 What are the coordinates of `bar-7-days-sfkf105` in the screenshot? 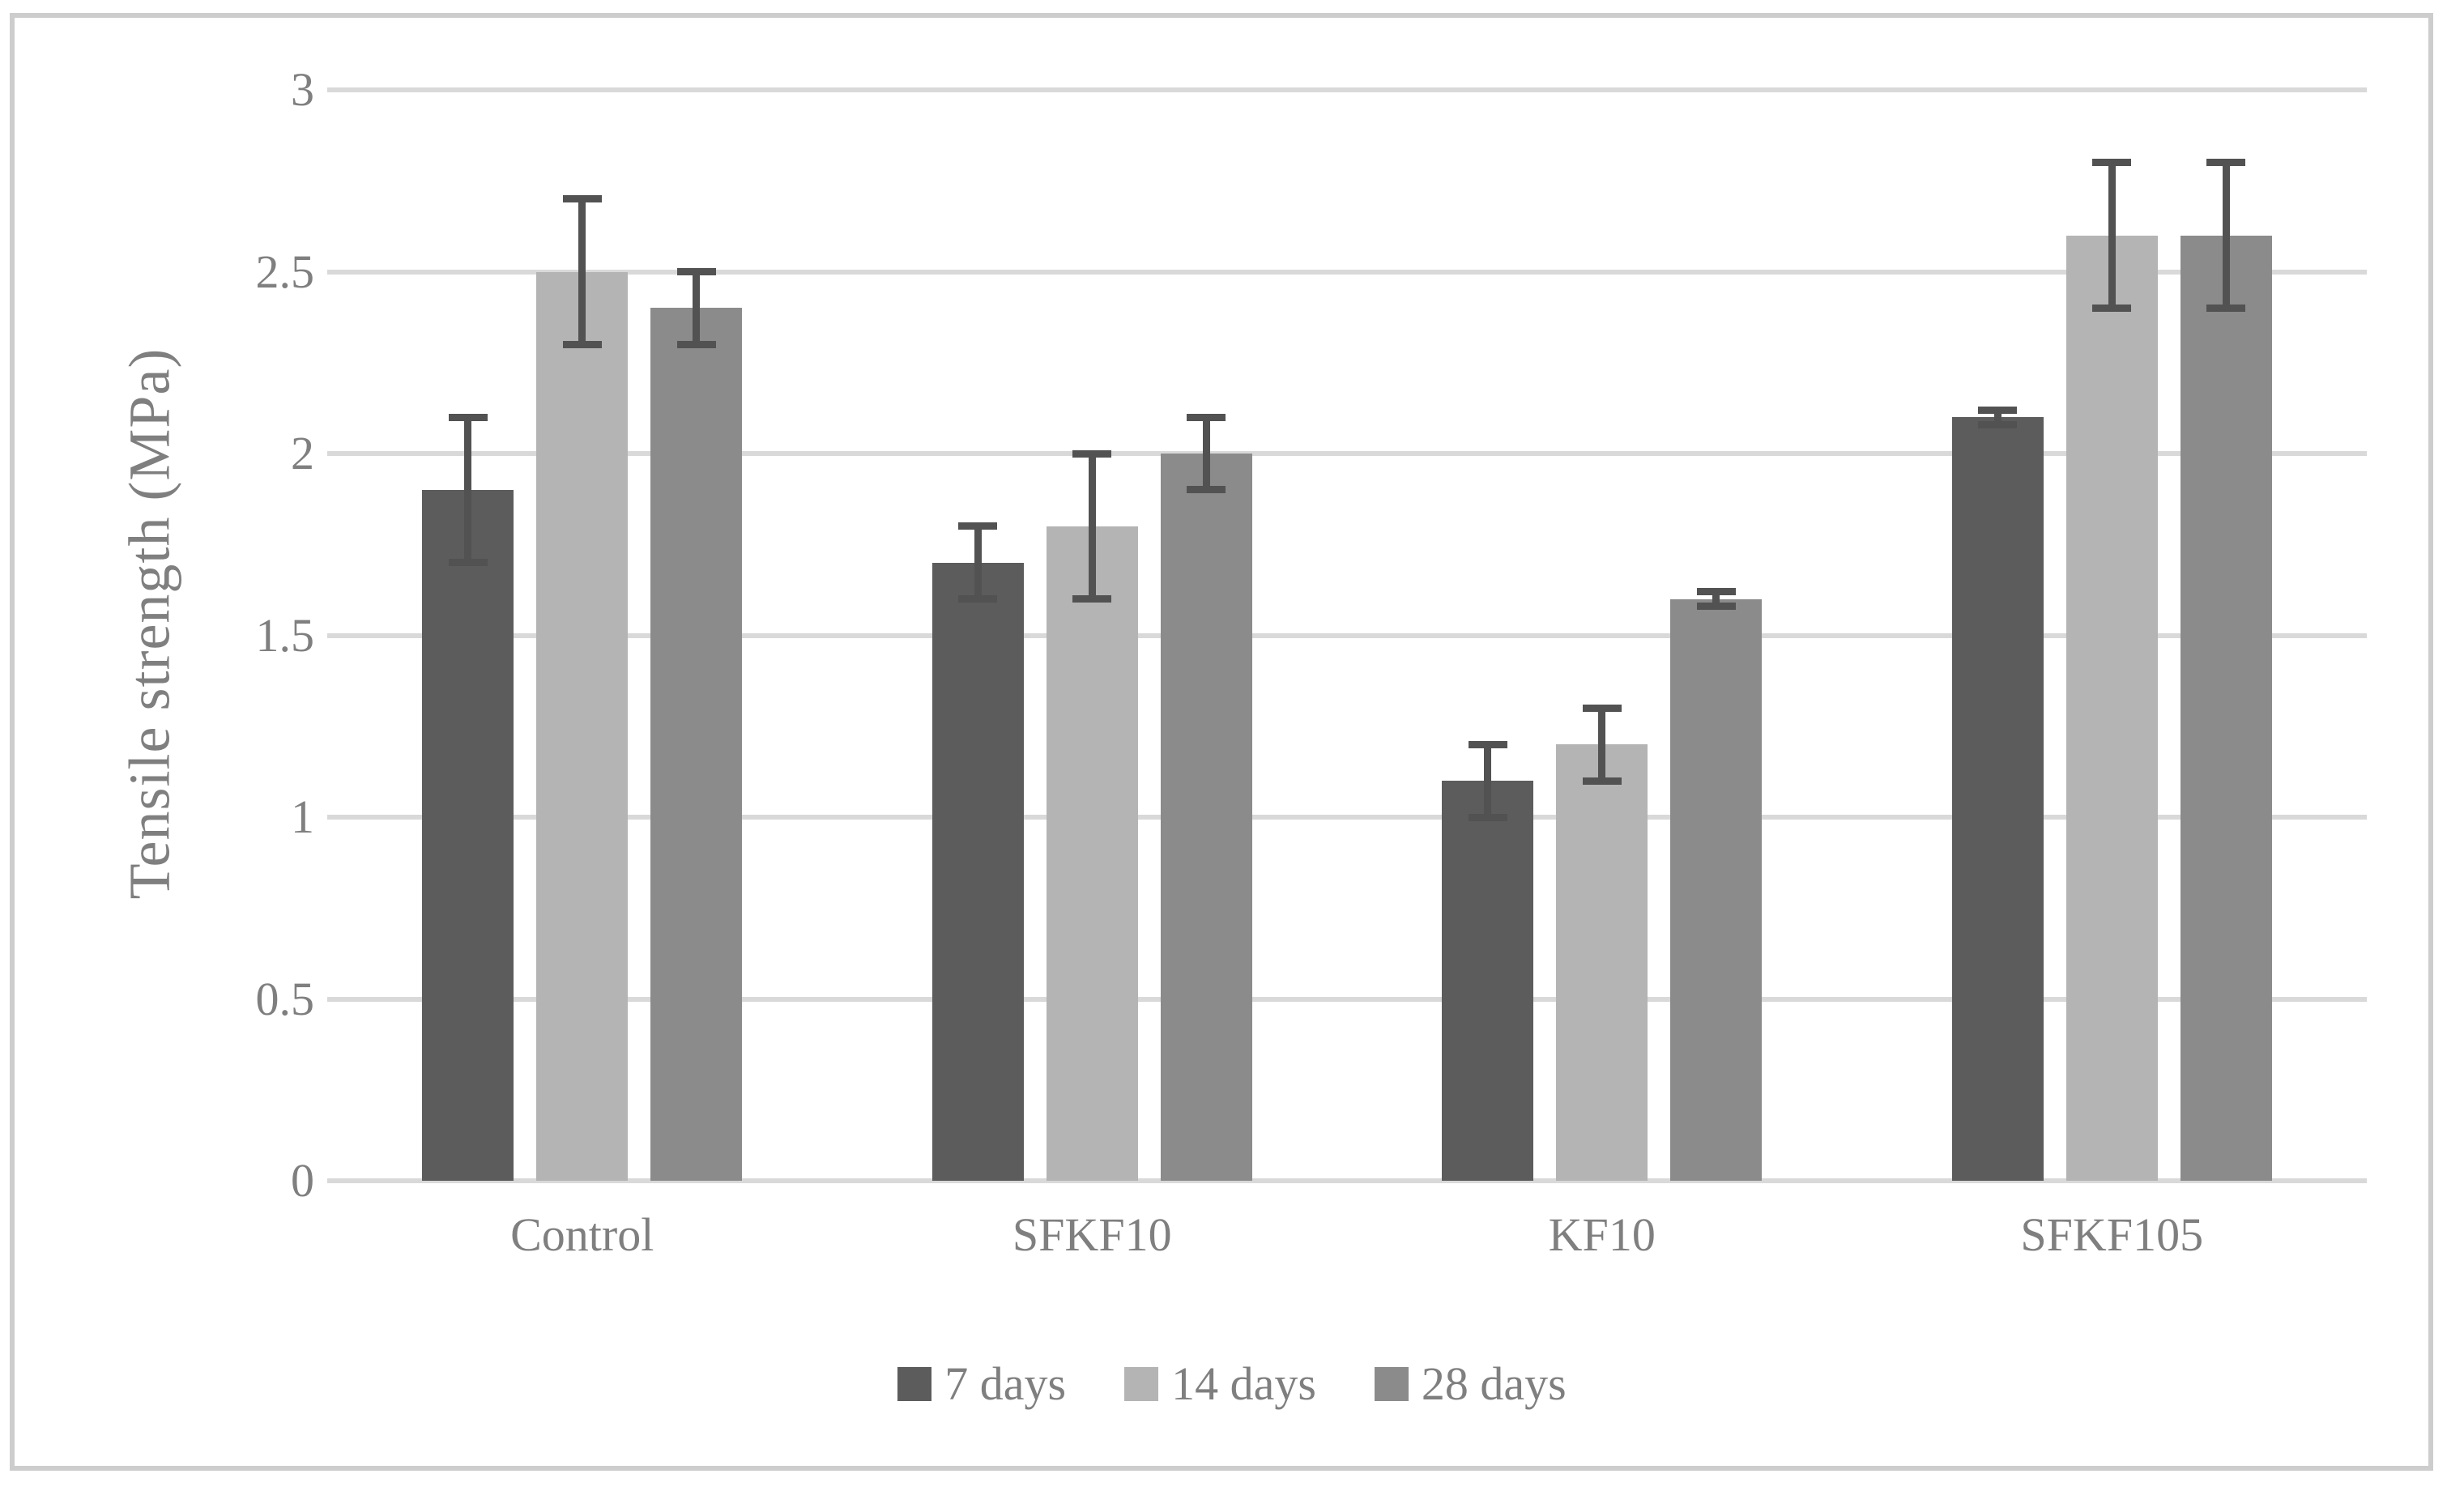 It's located at (1997, 799).